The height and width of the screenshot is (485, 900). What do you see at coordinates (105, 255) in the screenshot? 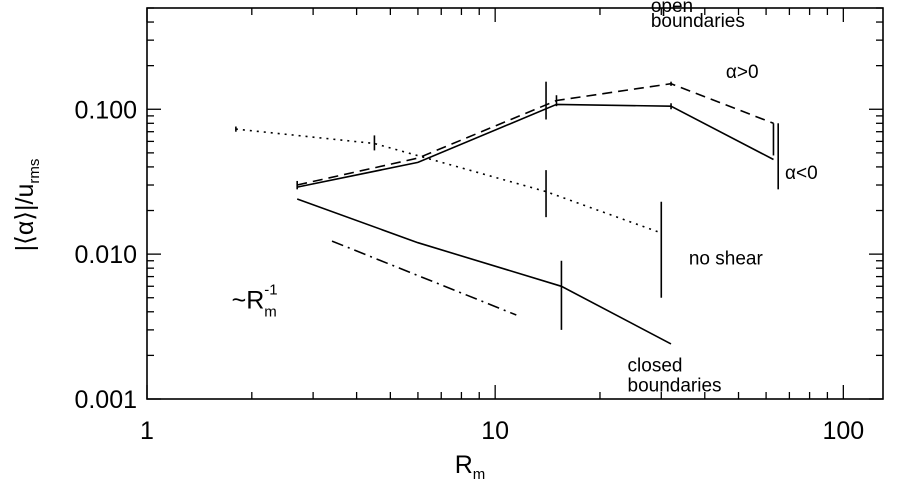
I see `y-tick-label: 0.010` at bounding box center [105, 255].